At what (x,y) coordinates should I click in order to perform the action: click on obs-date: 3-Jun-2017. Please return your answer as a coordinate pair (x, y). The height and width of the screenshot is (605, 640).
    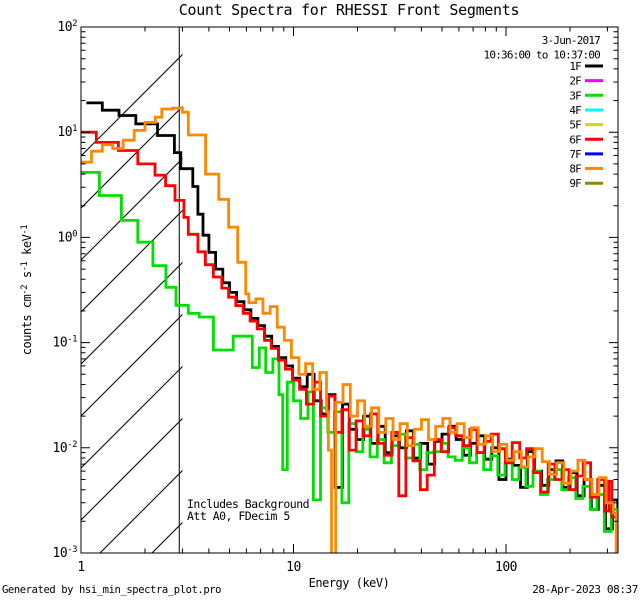
    Looking at the image, I should click on (571, 40).